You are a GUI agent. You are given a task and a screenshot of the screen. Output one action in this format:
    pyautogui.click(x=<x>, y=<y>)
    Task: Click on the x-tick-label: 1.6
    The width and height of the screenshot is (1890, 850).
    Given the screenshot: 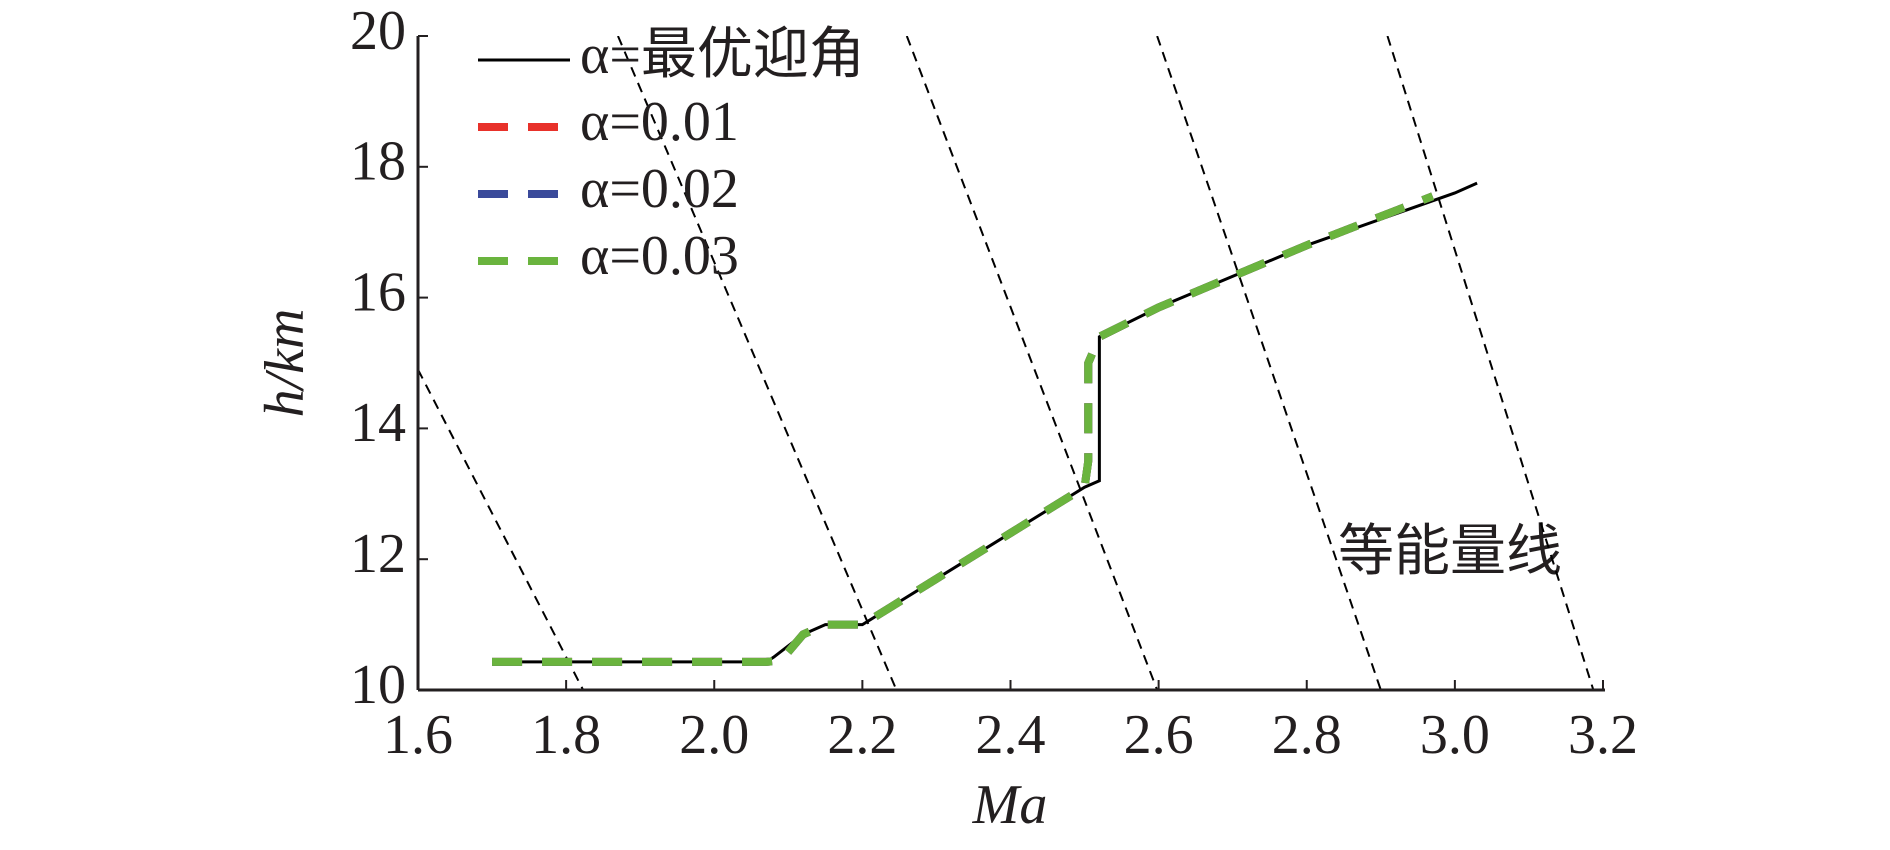 What is the action you would take?
    pyautogui.click(x=418, y=735)
    